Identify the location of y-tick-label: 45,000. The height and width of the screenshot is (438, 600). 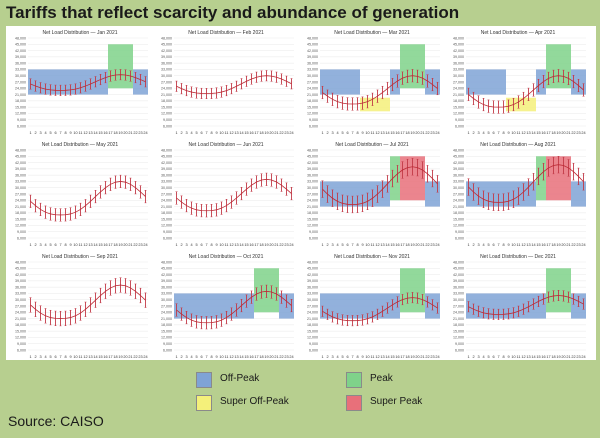
(458, 45).